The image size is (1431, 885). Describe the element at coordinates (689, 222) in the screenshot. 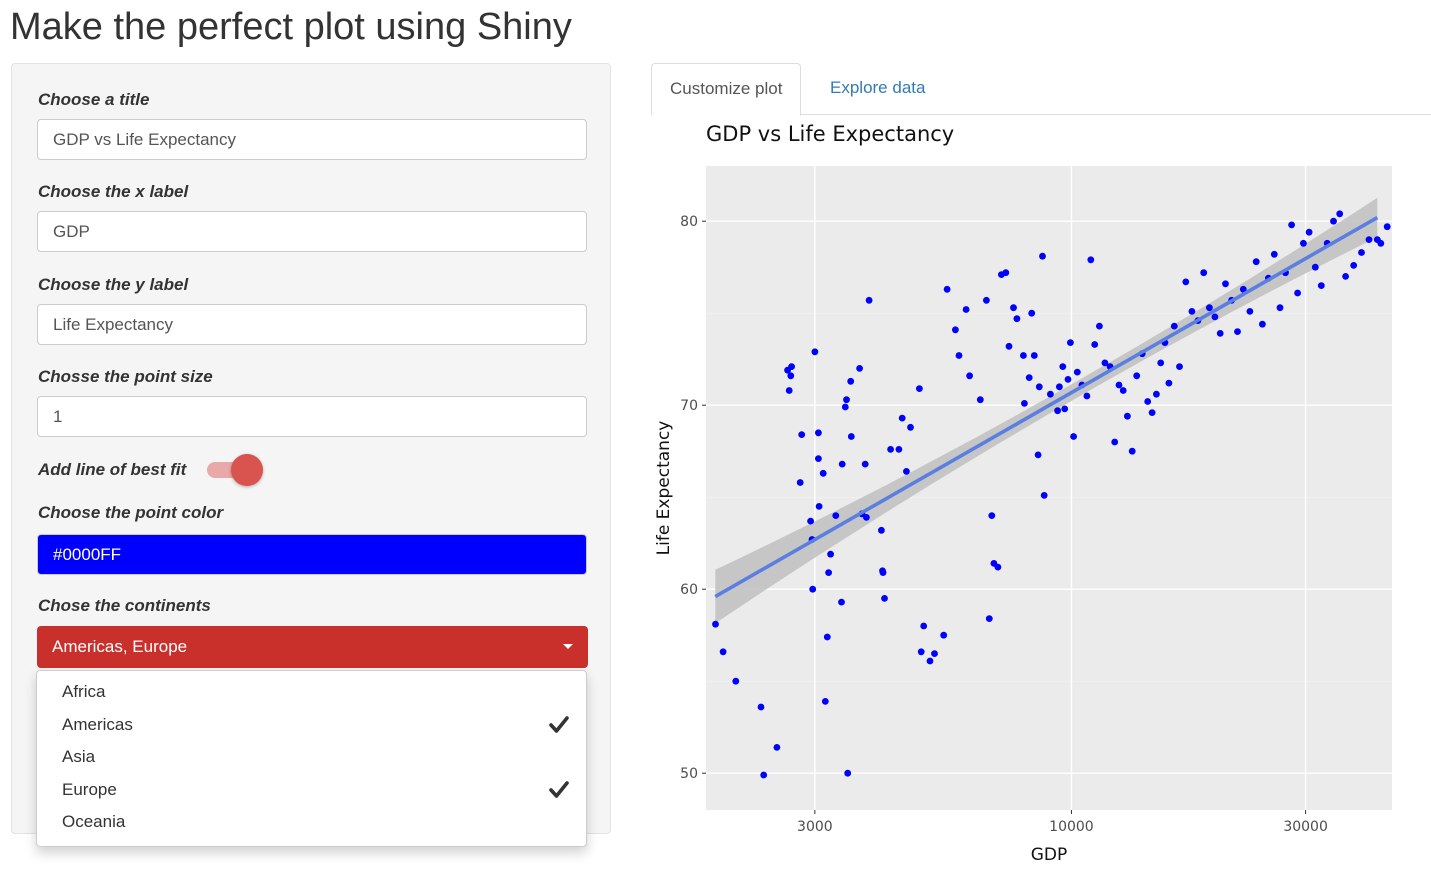

I see `y-tick-label: 80` at that location.